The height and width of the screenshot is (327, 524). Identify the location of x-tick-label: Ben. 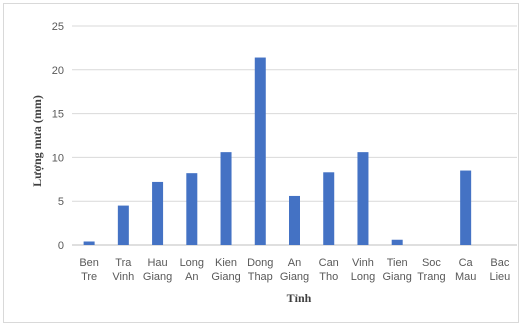
(89, 263).